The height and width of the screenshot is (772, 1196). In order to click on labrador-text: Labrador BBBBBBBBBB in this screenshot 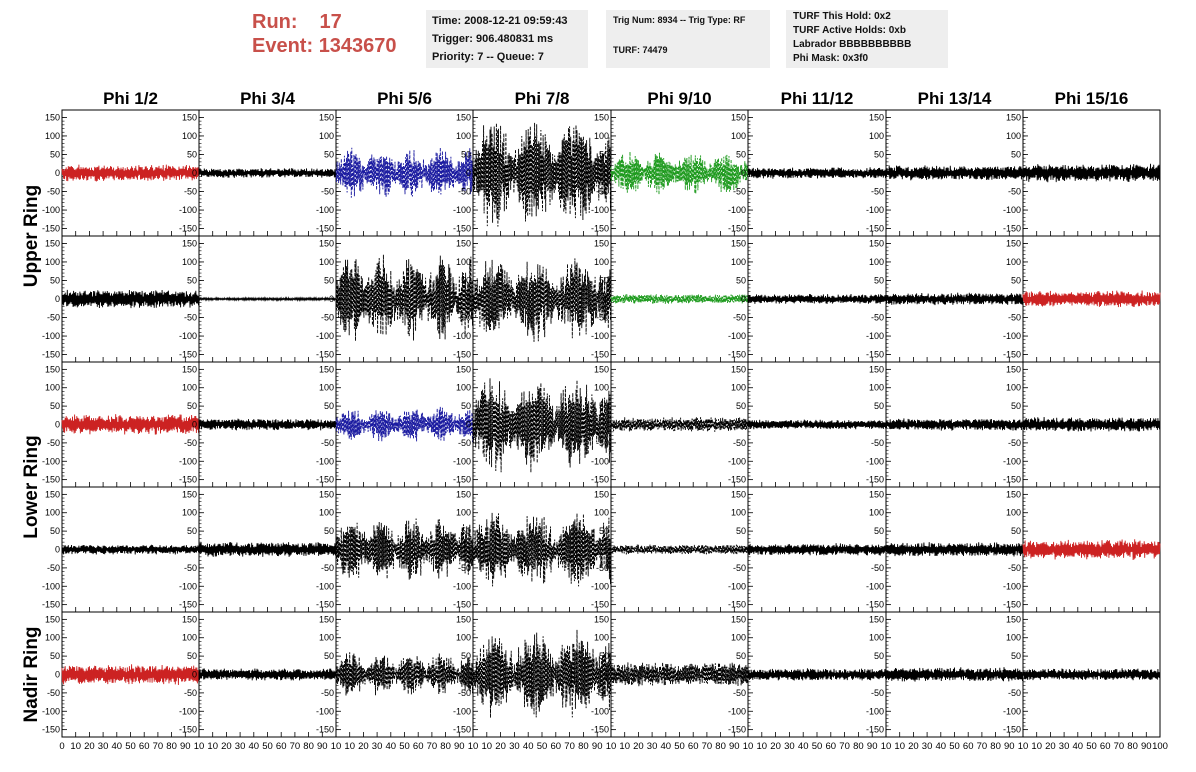, I will do `click(852, 44)`.